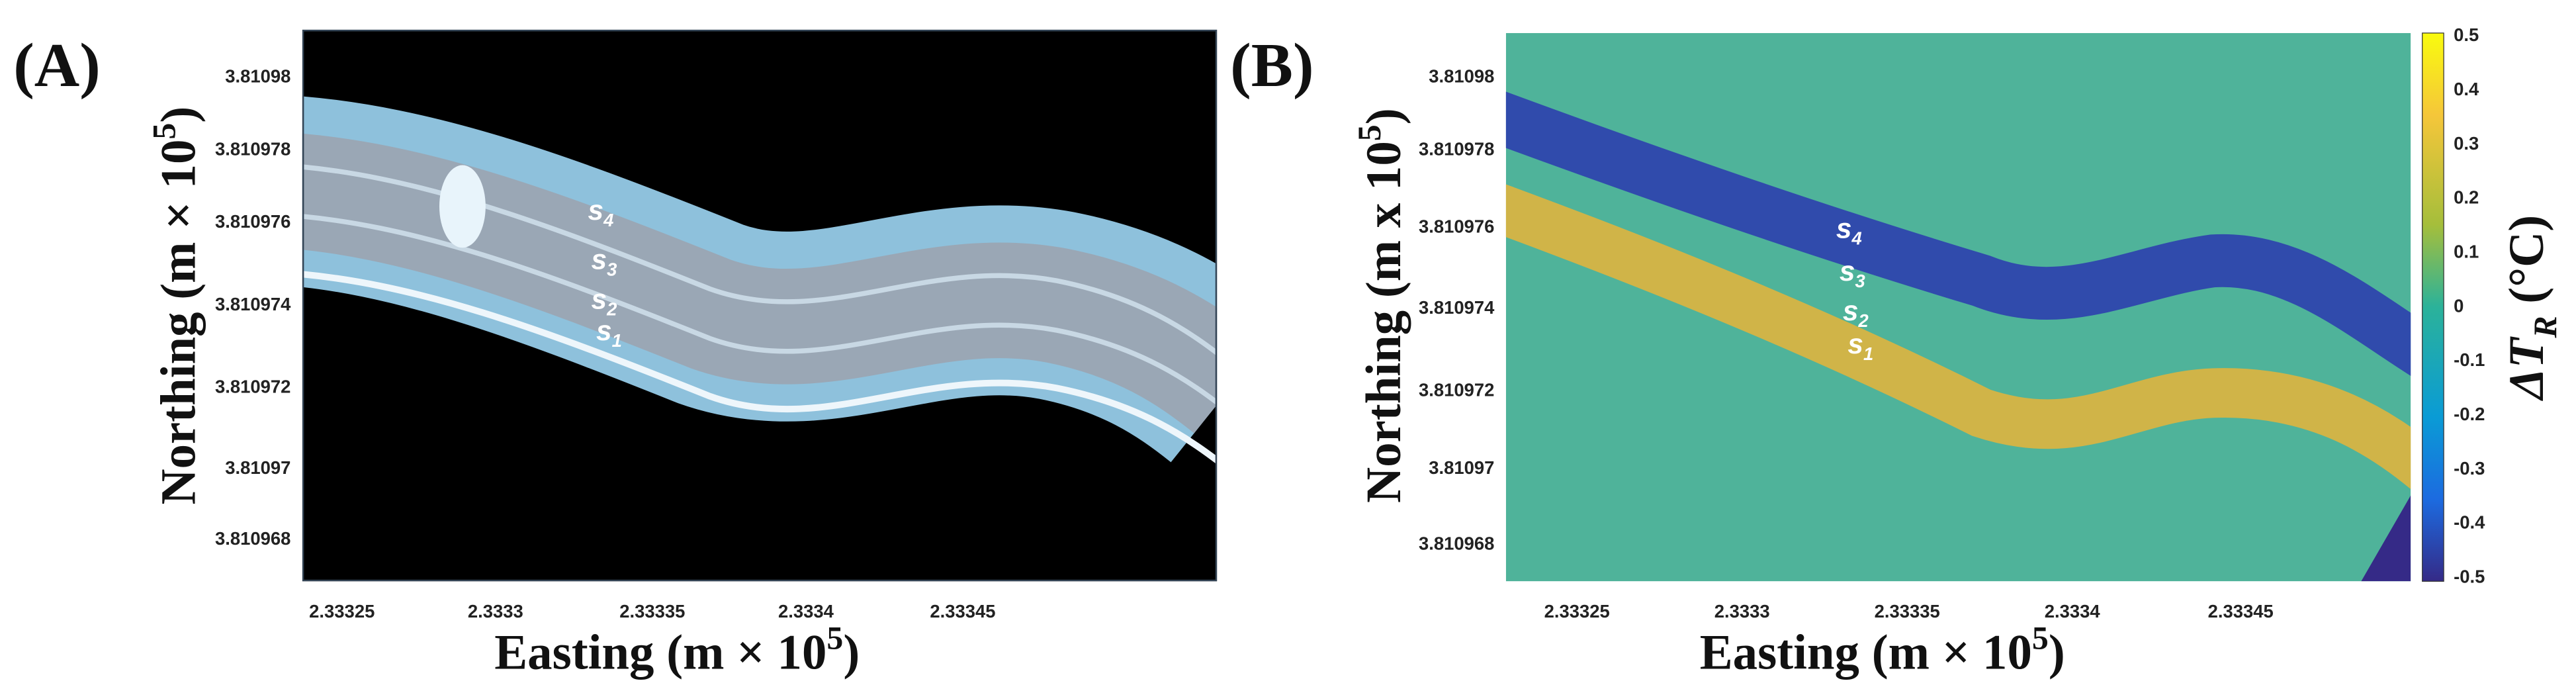  I want to click on colorbar-tick-label: 0.3, so click(2466, 143).